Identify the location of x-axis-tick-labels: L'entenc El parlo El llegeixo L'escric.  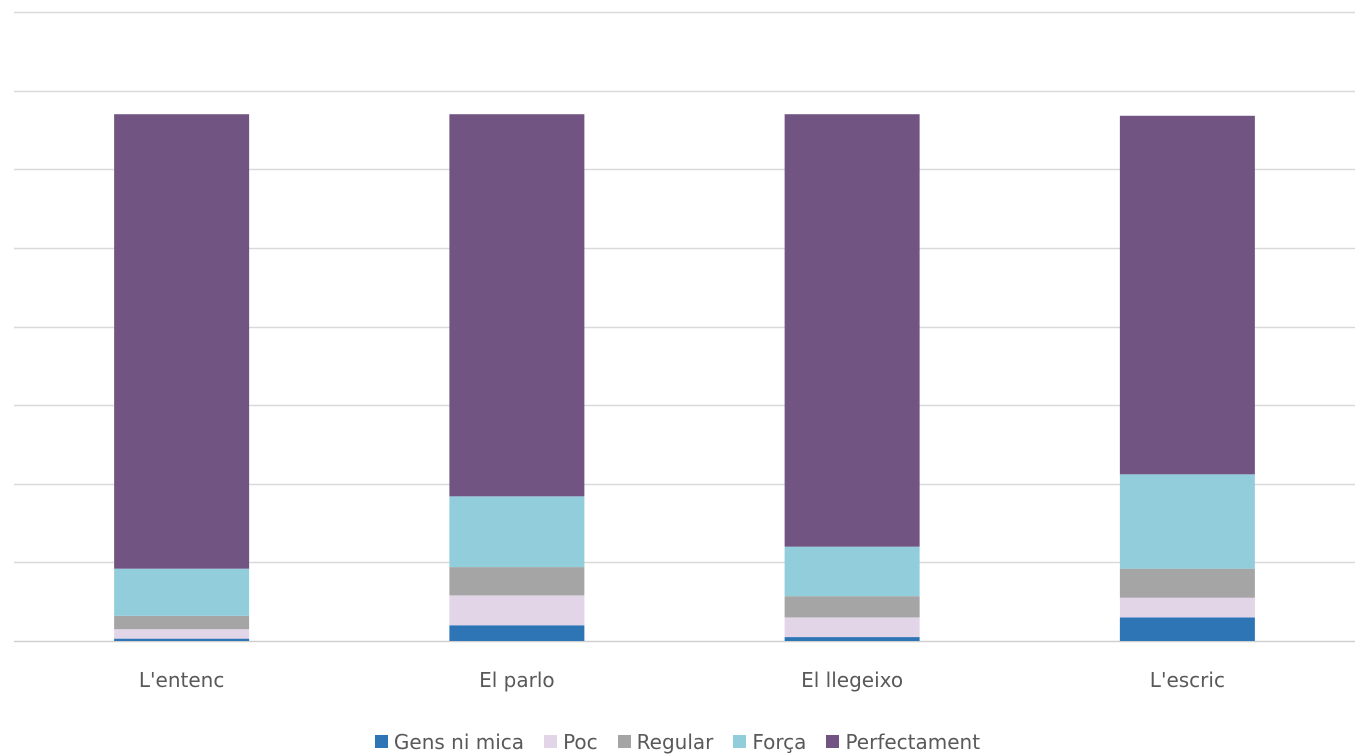
(682, 680).